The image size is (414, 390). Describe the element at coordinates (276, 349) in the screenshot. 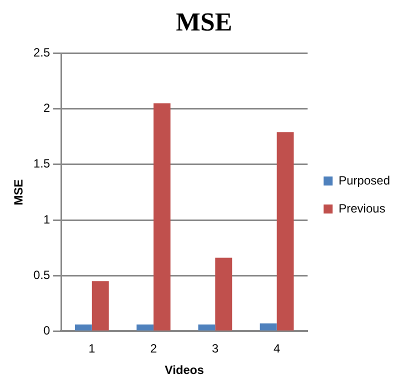

I see `x-tick-label: 4` at that location.